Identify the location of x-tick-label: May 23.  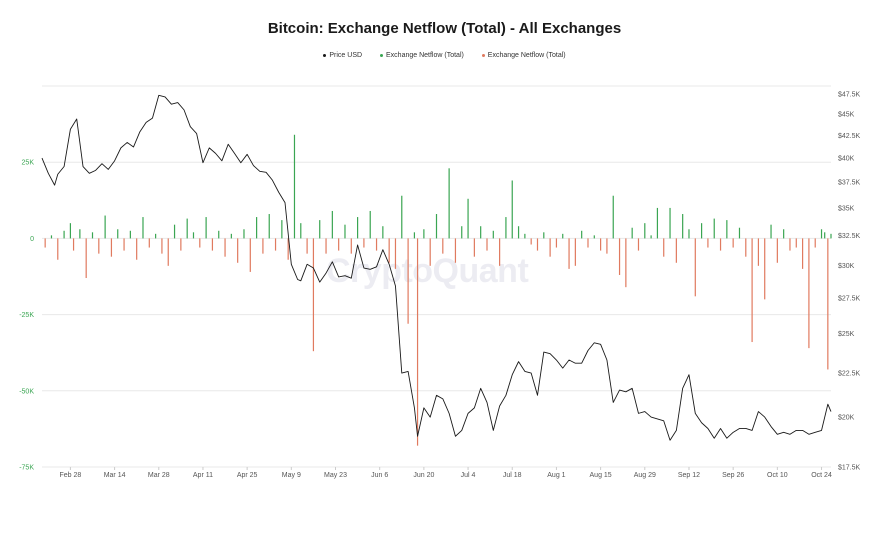
(335, 475).